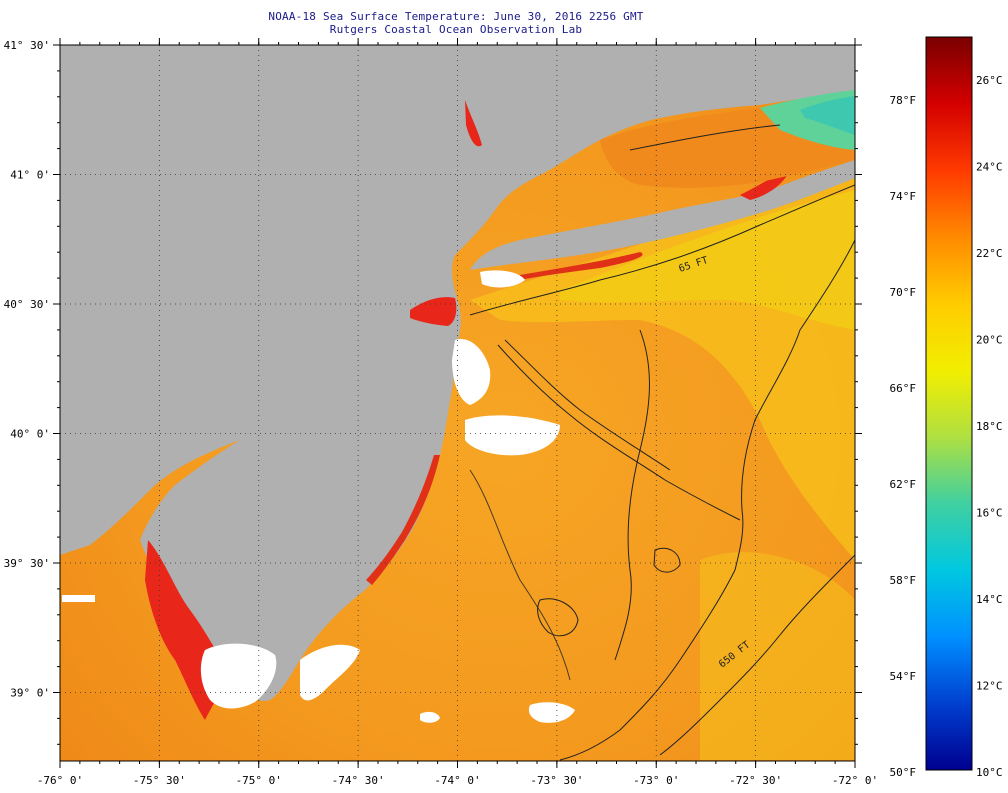 Image resolution: width=1008 pixels, height=793 pixels. Describe the element at coordinates (903, 292) in the screenshot. I see `fahrenheit-label: 70°F` at that location.